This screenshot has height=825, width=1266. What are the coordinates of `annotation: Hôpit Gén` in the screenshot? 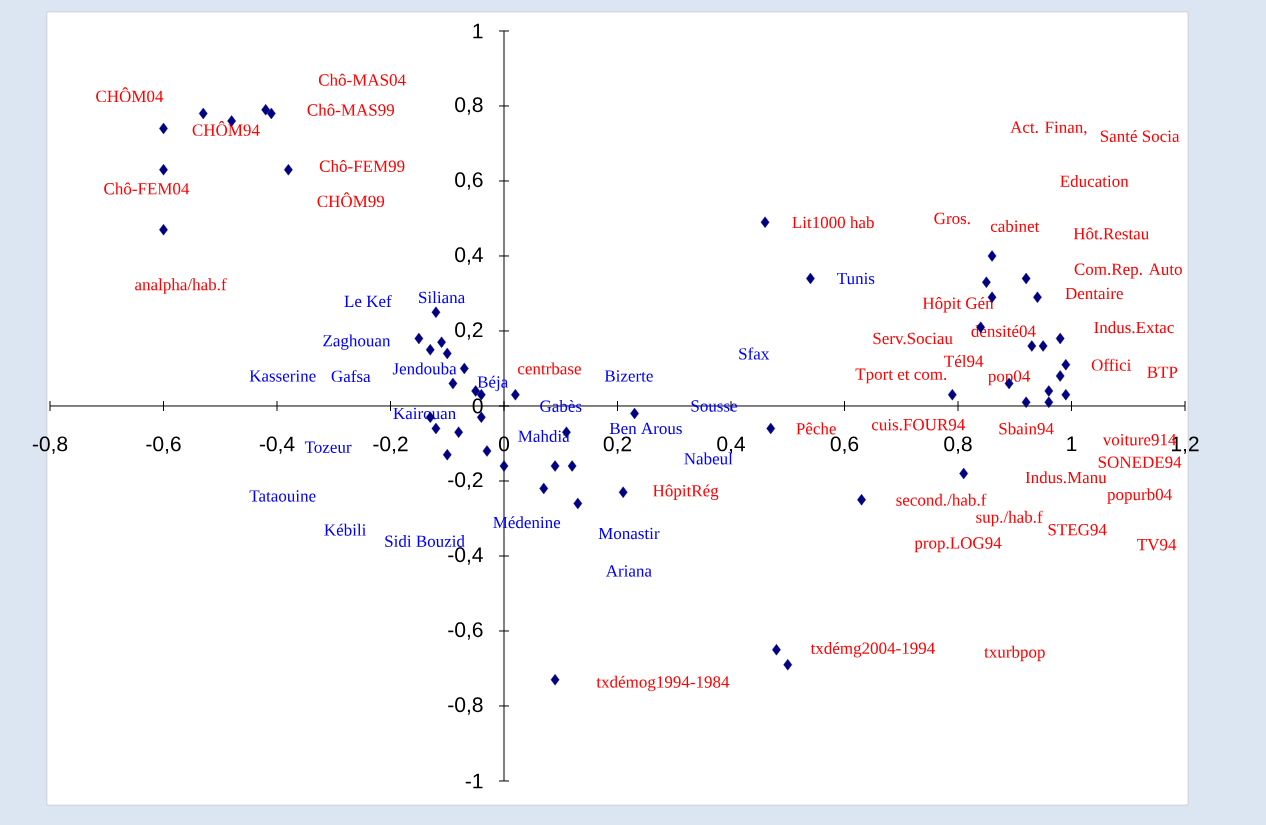 It's located at (958, 305).